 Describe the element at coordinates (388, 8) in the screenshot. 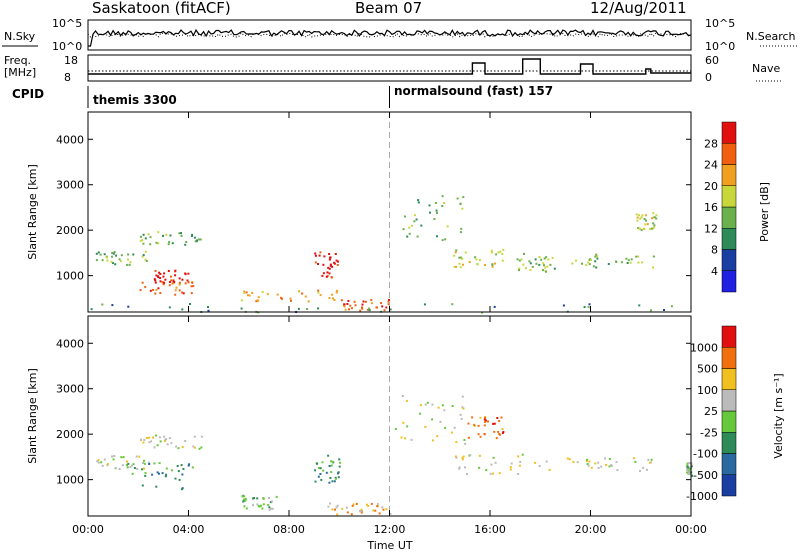

I see `beam-title: Beam 07` at that location.